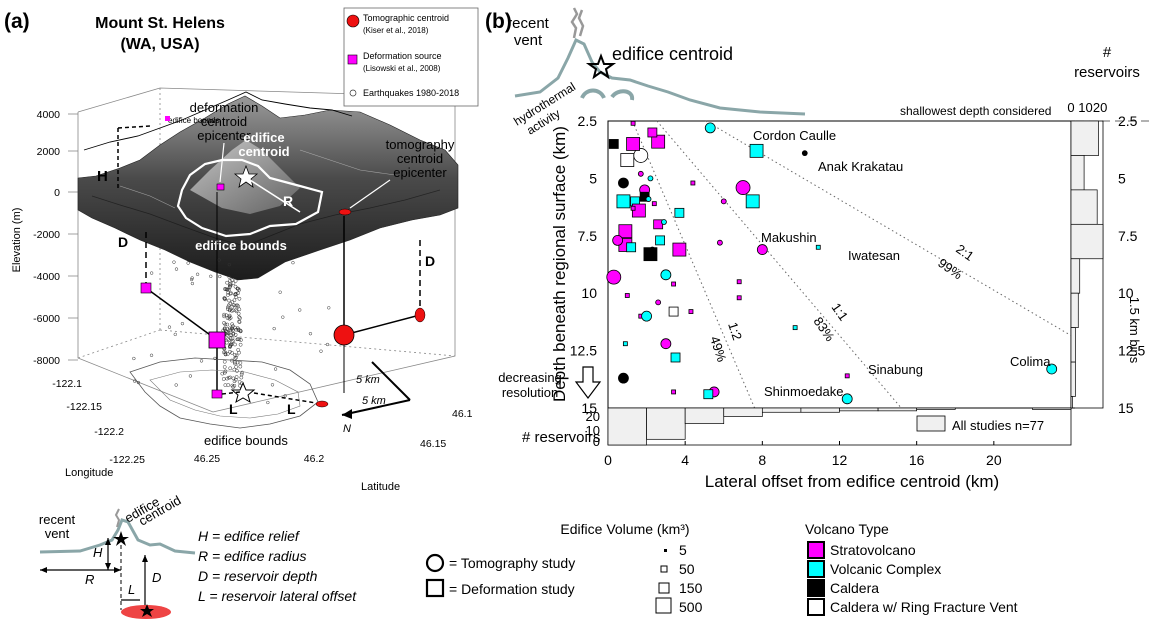 The image size is (1151, 624). What do you see at coordinates (127, 460) in the screenshot?
I see `longitude-tick: -122.25` at bounding box center [127, 460].